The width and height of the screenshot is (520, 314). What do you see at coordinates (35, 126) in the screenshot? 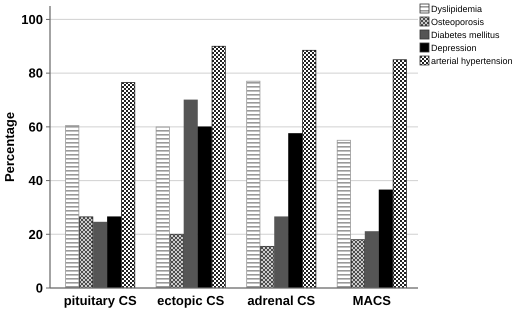
I see `y-tick-label: 60` at bounding box center [35, 126].